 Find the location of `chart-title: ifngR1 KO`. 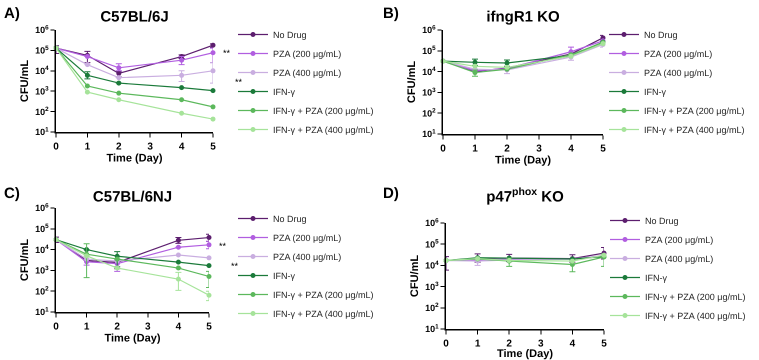

chart-title: ifngR1 KO is located at coordinates (523, 17).